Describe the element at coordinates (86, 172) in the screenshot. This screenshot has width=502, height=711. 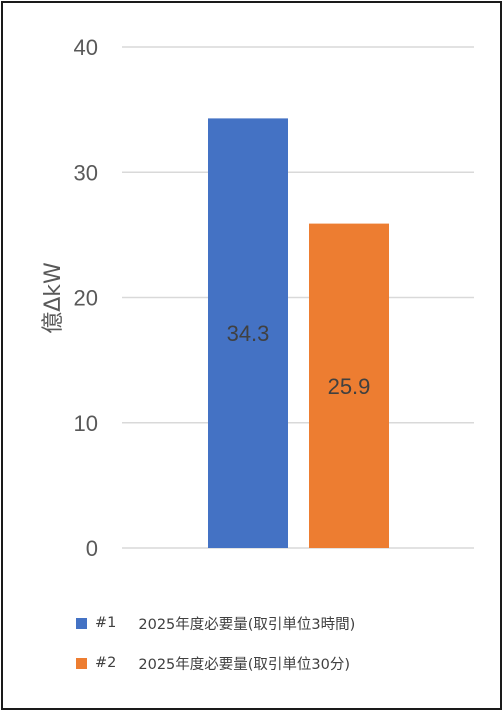
I see `y-tick-30: 30` at that location.